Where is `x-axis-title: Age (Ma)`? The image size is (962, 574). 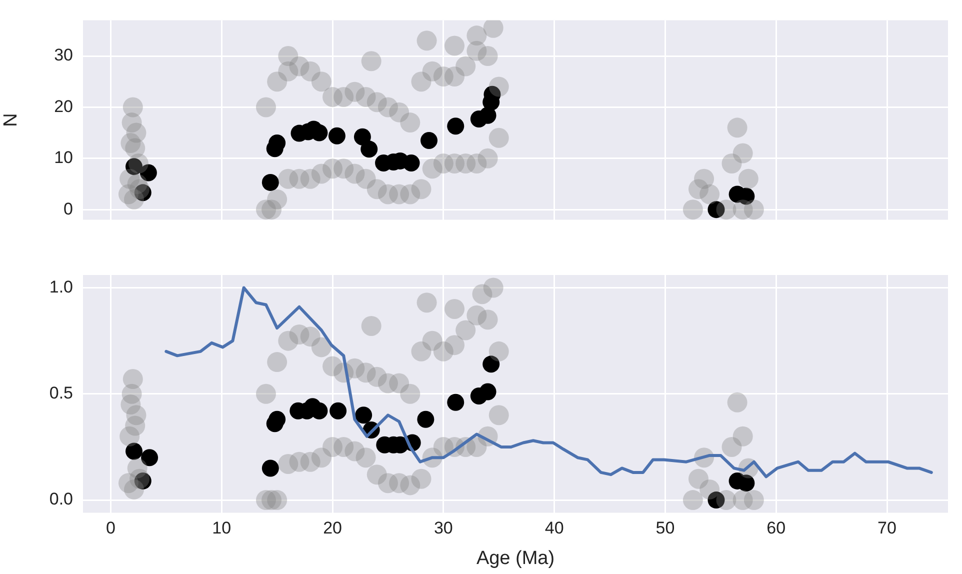 x-axis-title: Age (Ma) is located at coordinates (515, 558).